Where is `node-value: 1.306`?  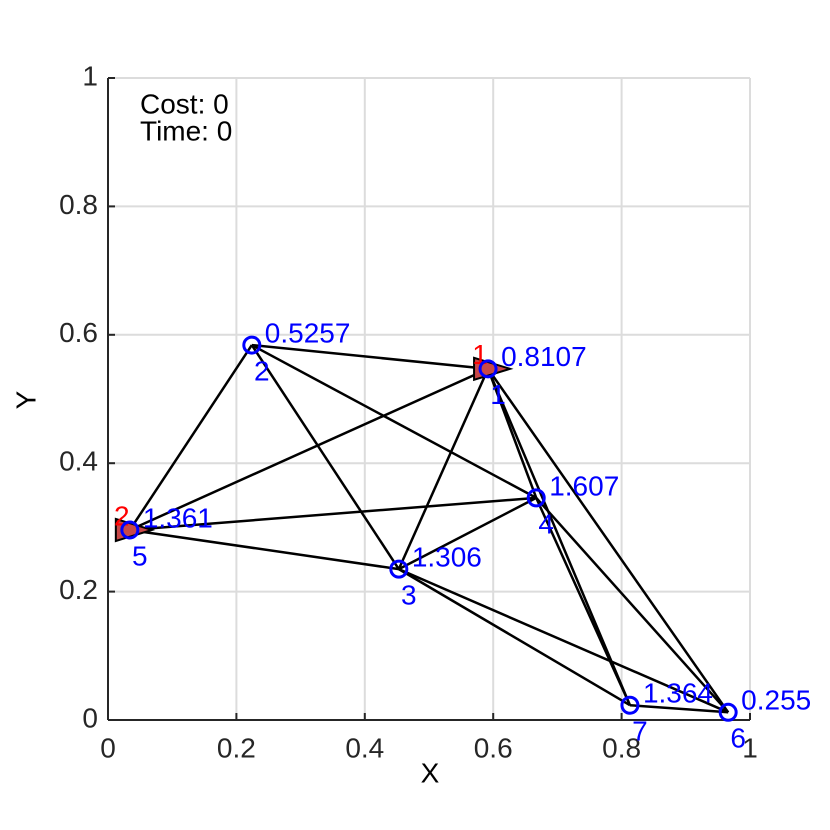
node-value: 1.306 is located at coordinates (447, 557).